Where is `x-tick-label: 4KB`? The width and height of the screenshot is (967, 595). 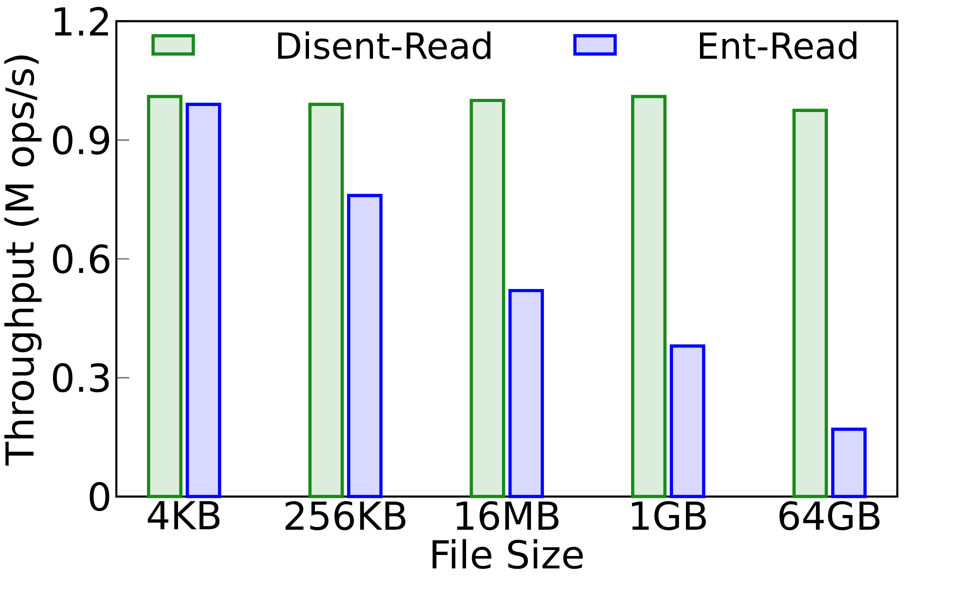
x-tick-label: 4KB is located at coordinates (184, 515).